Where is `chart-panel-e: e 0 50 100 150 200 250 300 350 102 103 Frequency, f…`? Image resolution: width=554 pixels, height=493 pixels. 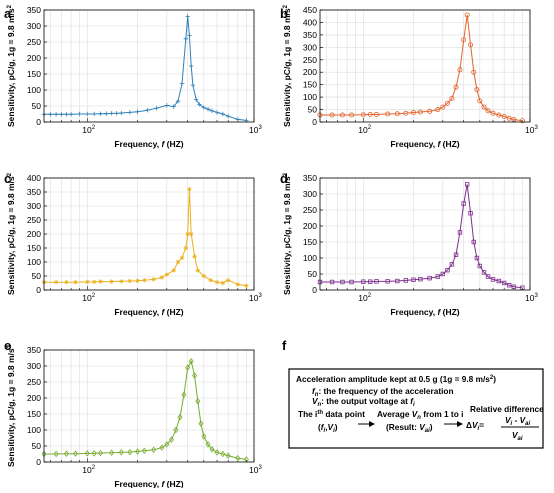 chart-panel-e: e 0 50 100 150 200 250 300 350 102 103 Frequency, f… is located at coordinates (133, 413).